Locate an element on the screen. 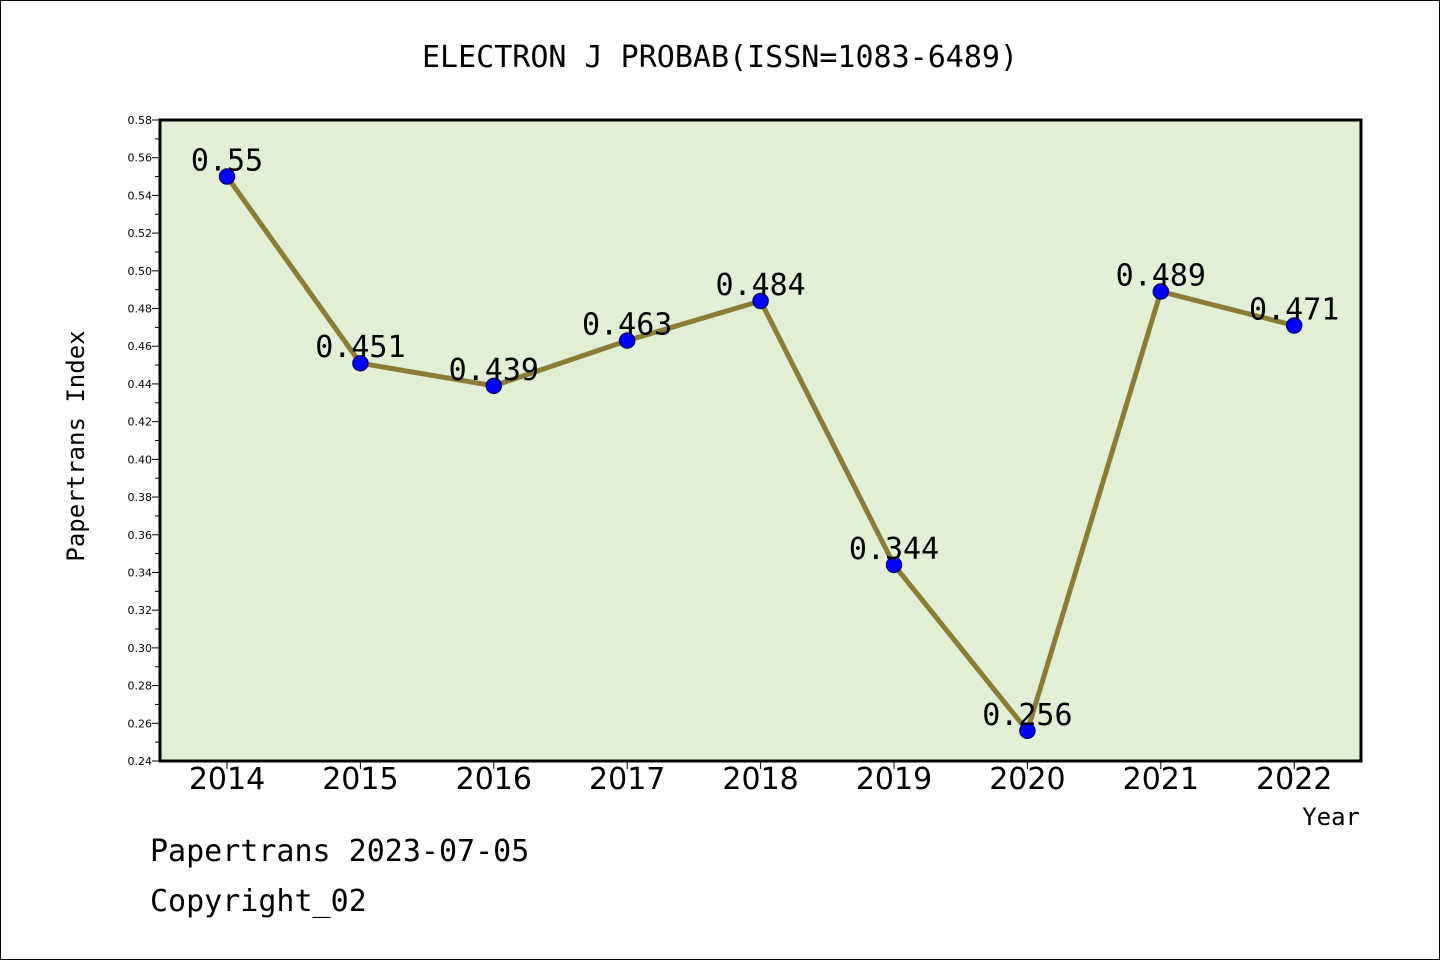 The height and width of the screenshot is (960, 1440). x-axis-title: Year is located at coordinates (1331, 817).